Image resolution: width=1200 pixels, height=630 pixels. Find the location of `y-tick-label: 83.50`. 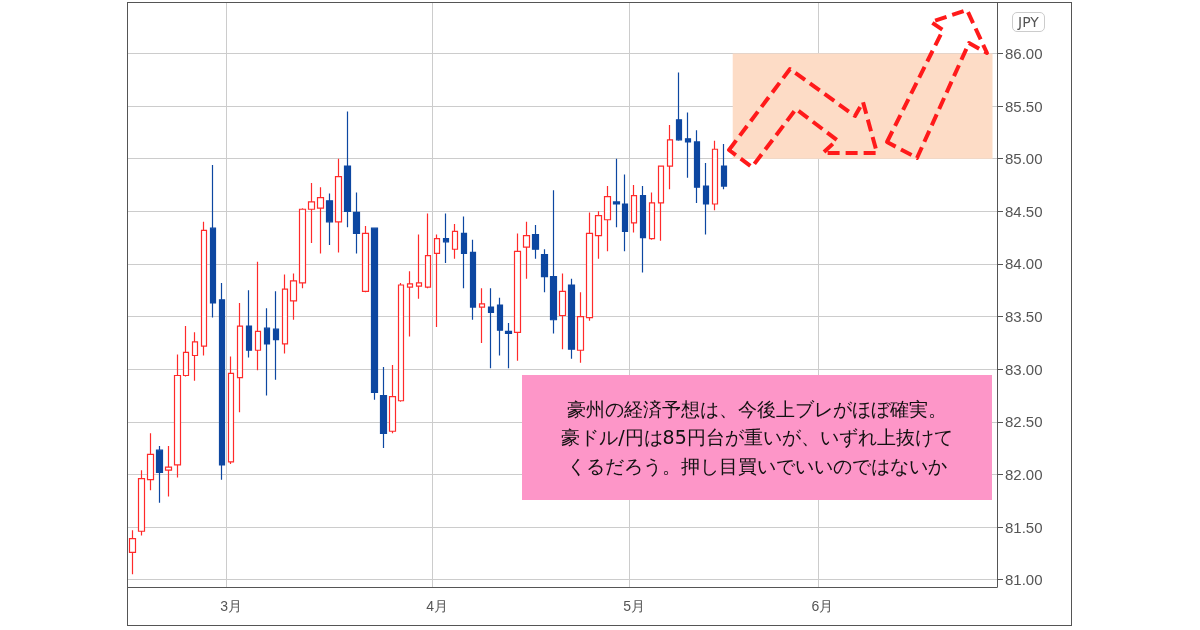

y-tick-label: 83.50 is located at coordinates (1024, 317).